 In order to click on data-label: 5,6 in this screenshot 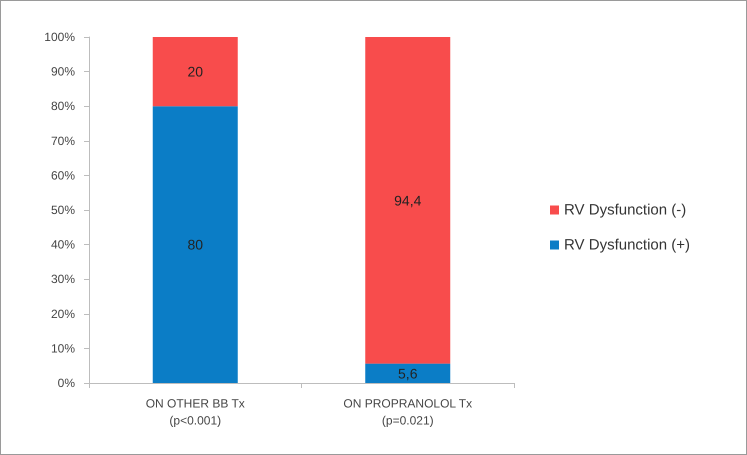, I will do `click(408, 373)`.